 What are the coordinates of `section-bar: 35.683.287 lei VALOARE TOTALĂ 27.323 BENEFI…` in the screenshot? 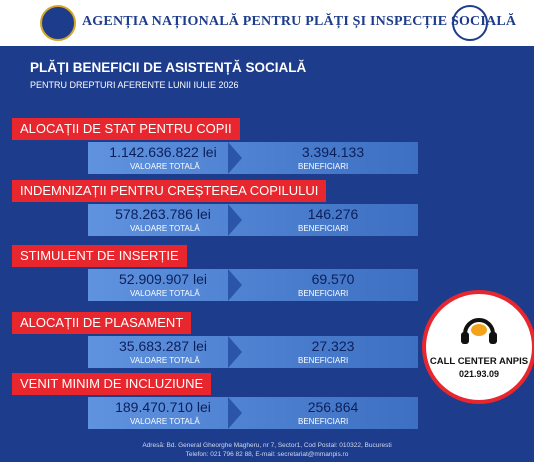 It's located at (253, 352).